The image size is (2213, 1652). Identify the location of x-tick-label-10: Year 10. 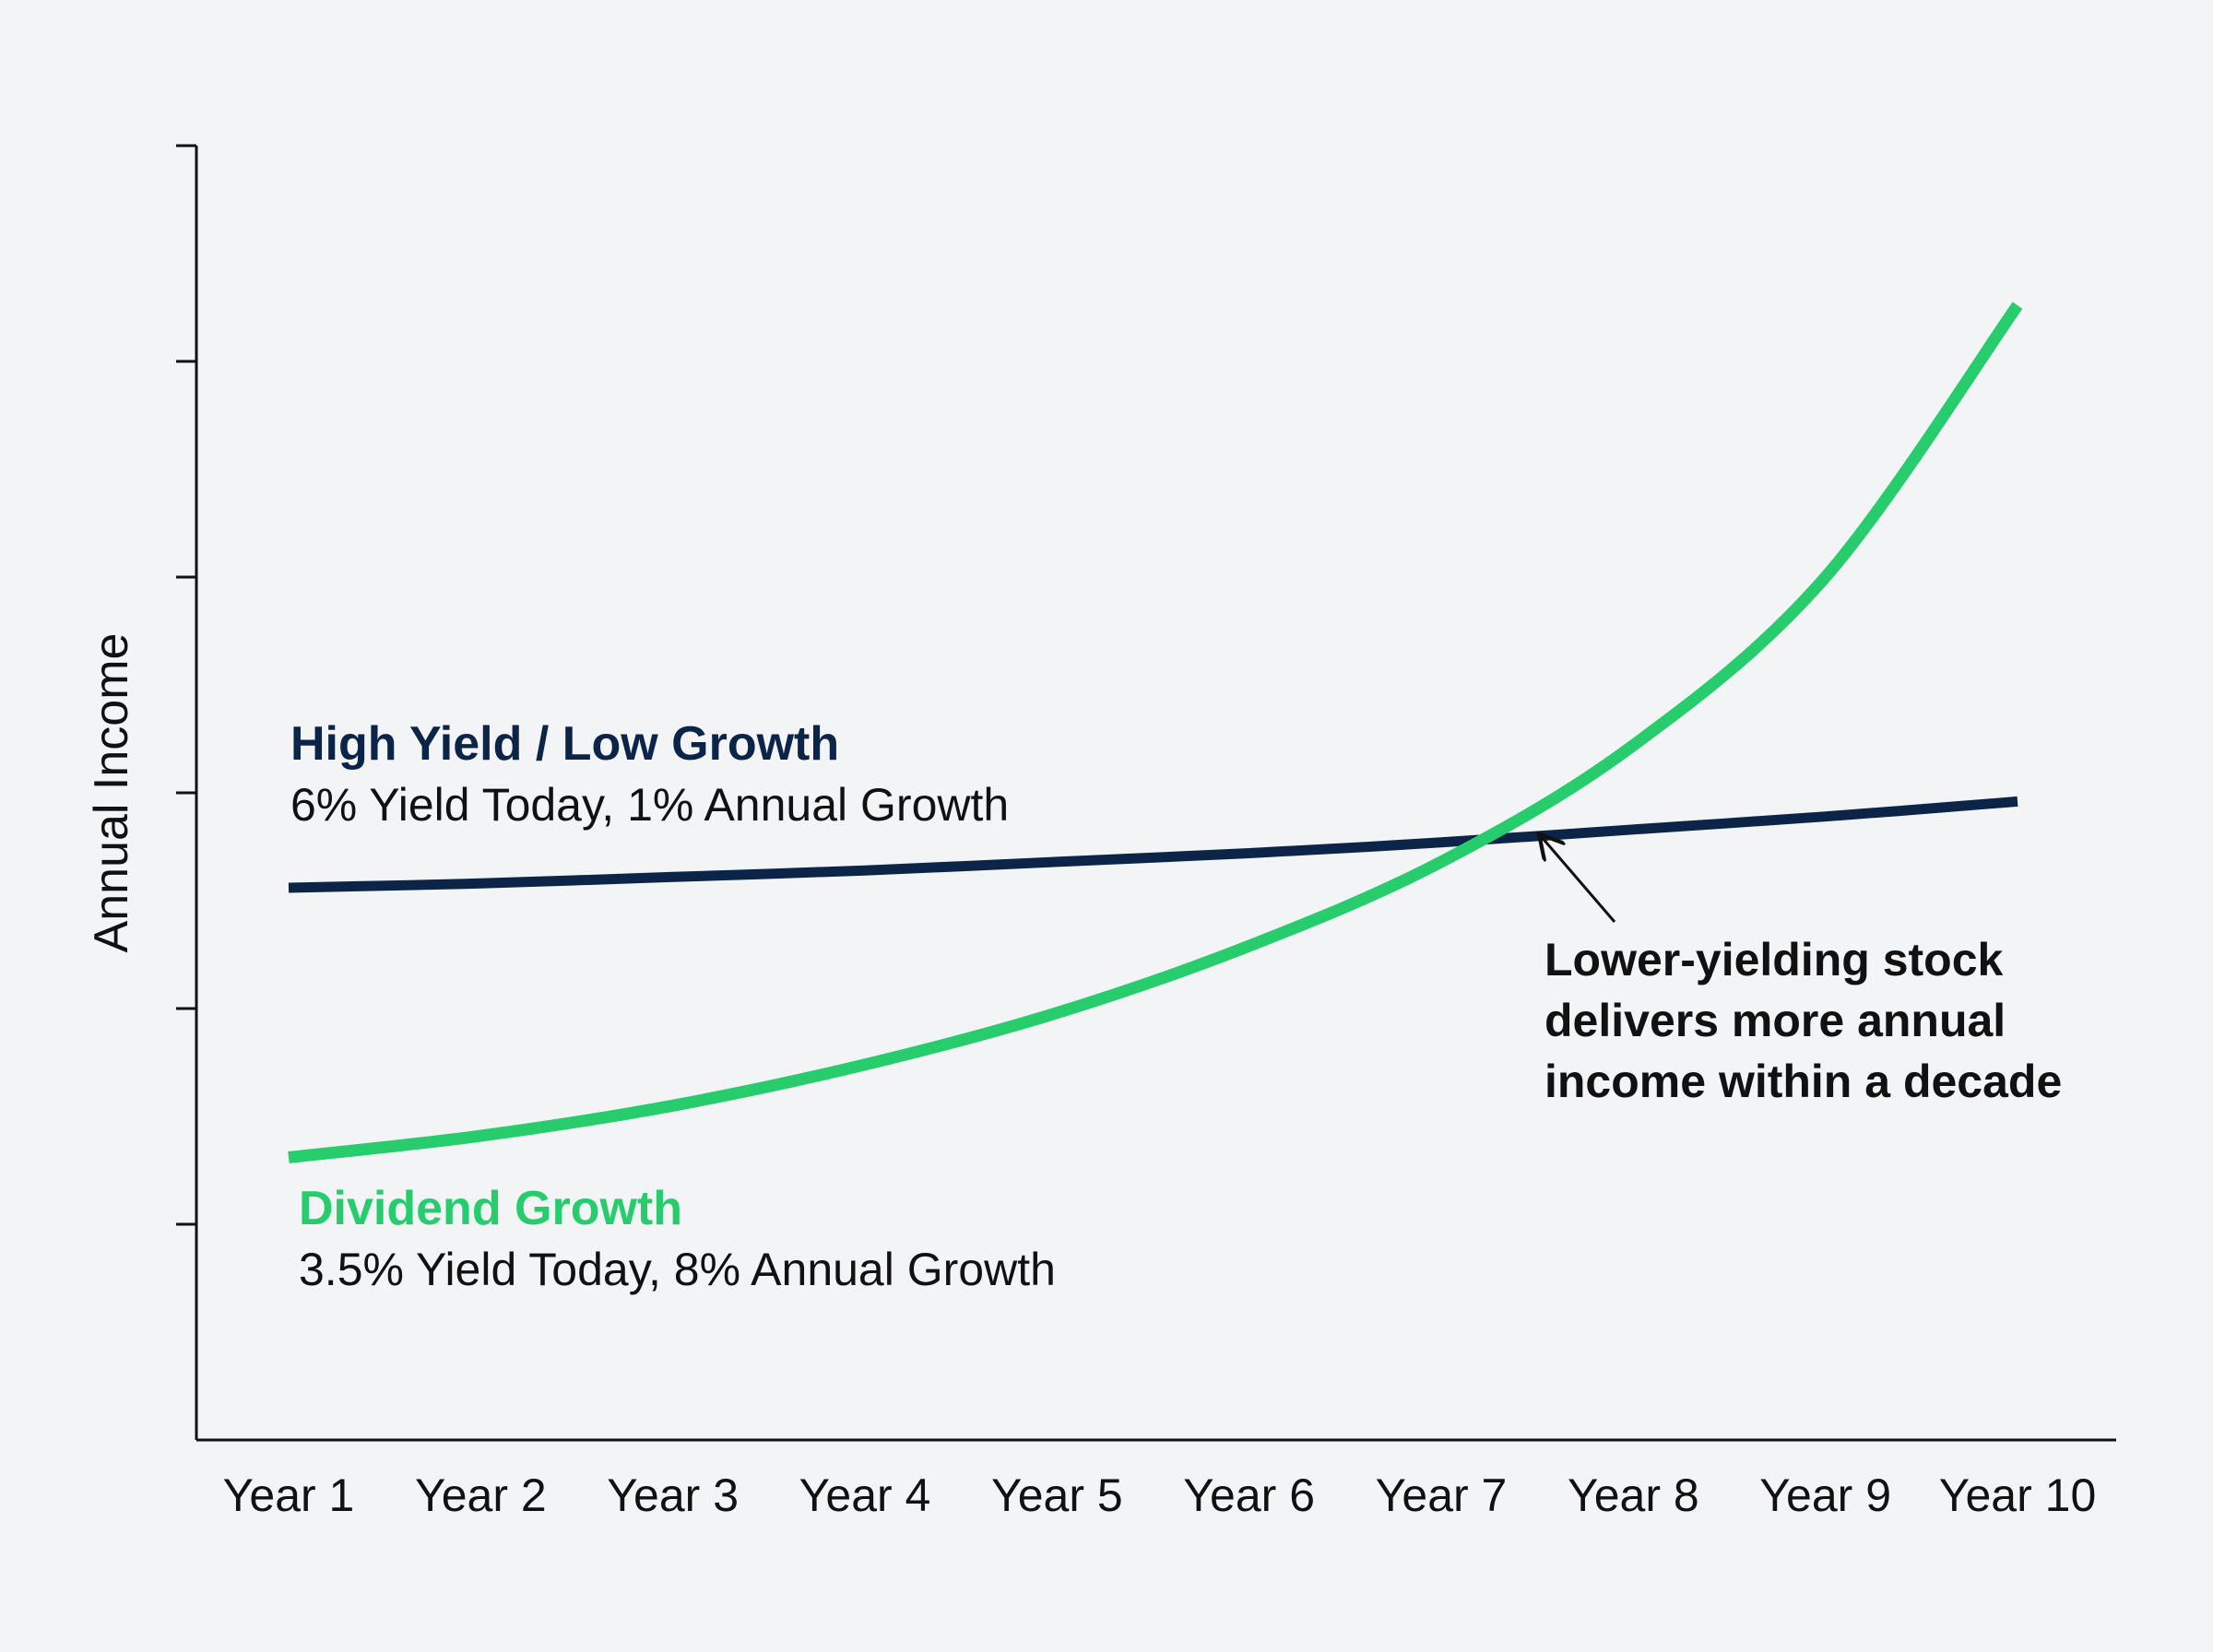
(2018, 1495).